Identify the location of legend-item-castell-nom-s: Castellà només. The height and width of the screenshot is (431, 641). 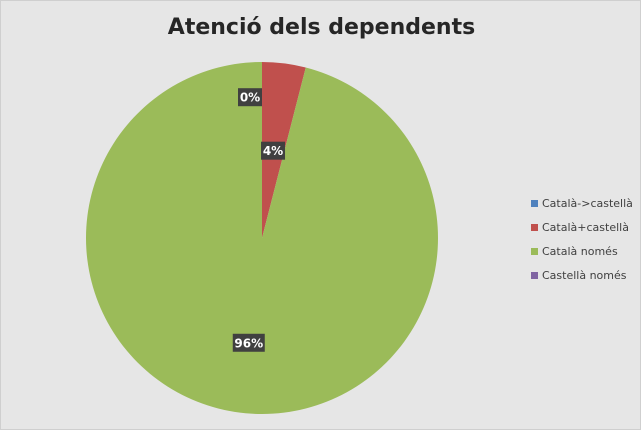
(585, 275).